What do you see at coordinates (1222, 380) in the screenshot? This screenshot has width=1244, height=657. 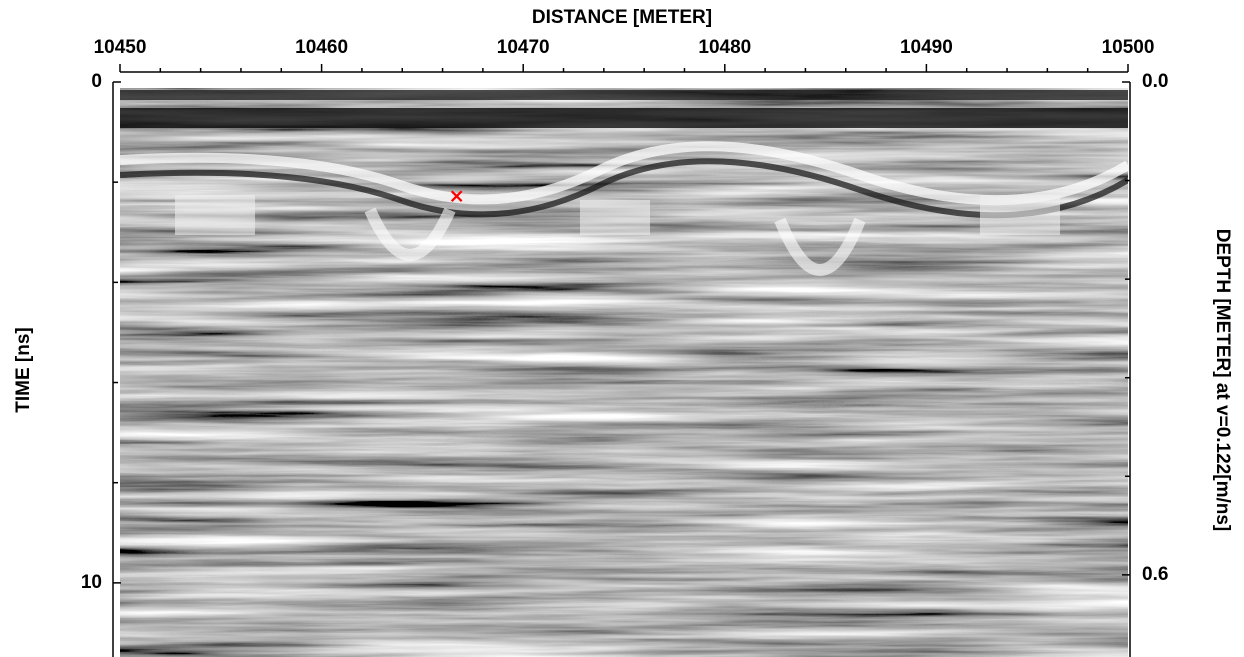 I see `y2-axis-title: DEPTH [METER] at v=0.122[m/ns]` at bounding box center [1222, 380].